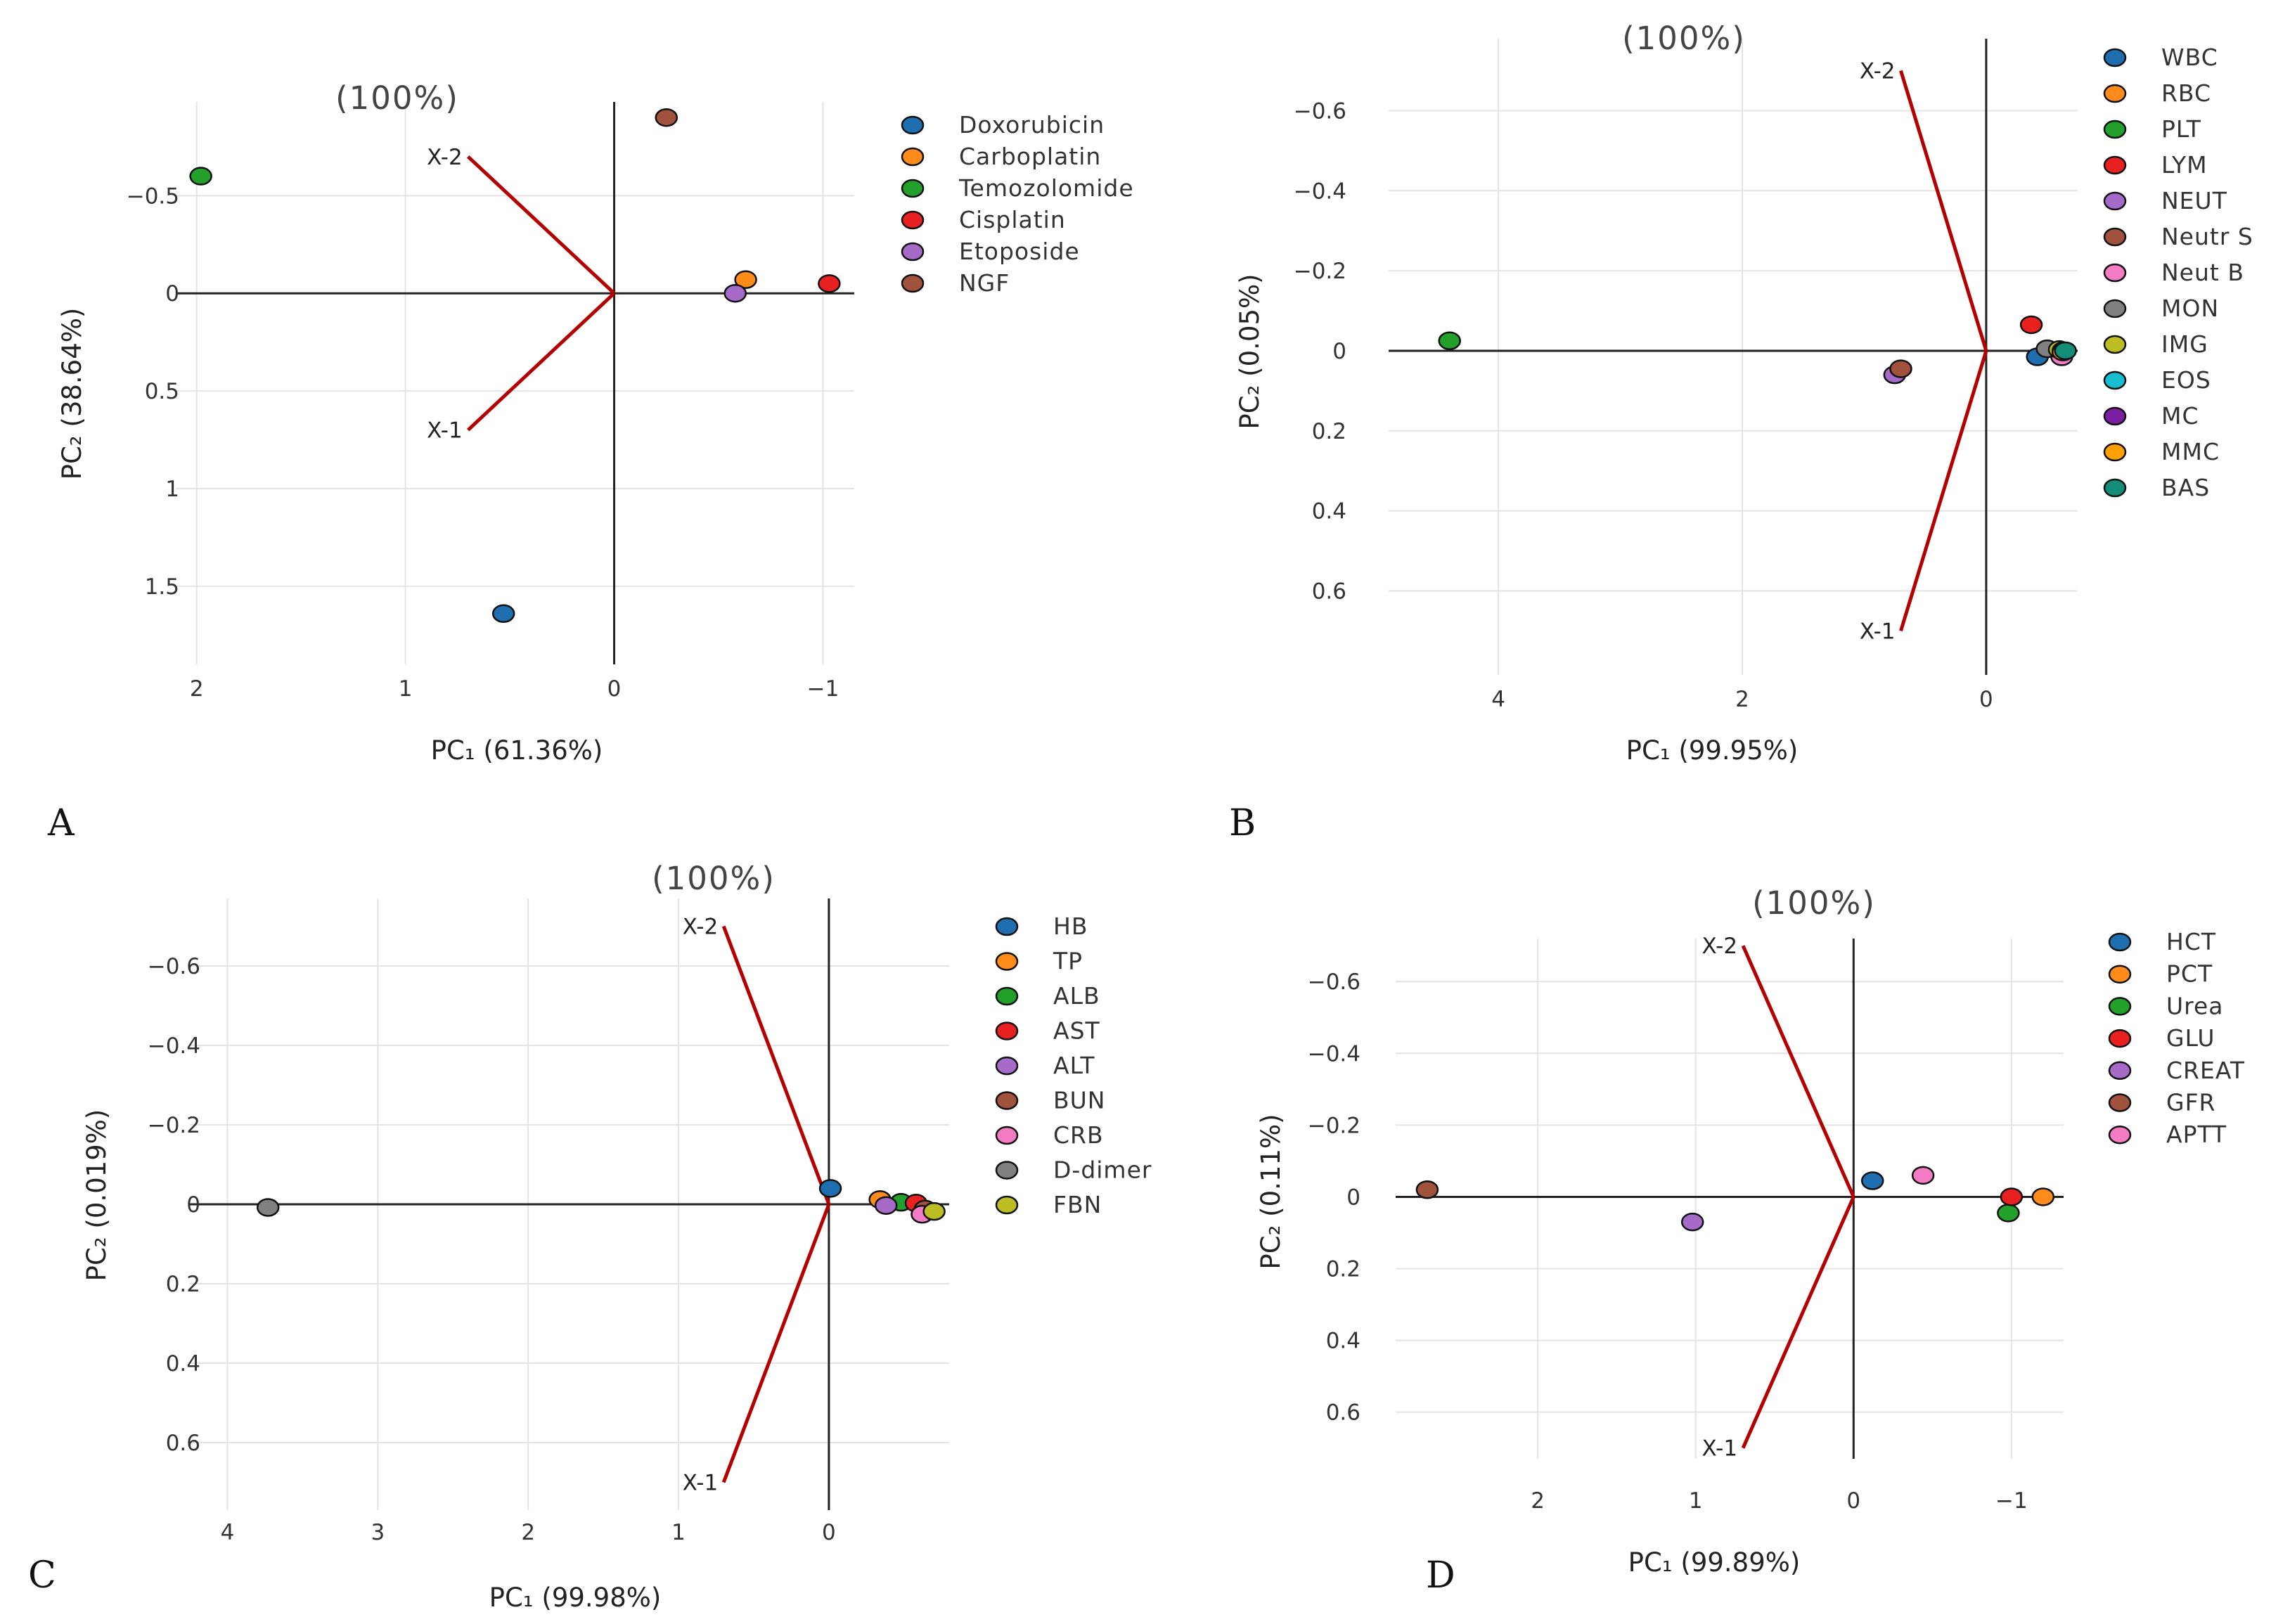 The height and width of the screenshot is (1624, 2271). What do you see at coordinates (72, 394) in the screenshot?
I see `y-axis-label: PC₂ (38.64%)` at bounding box center [72, 394].